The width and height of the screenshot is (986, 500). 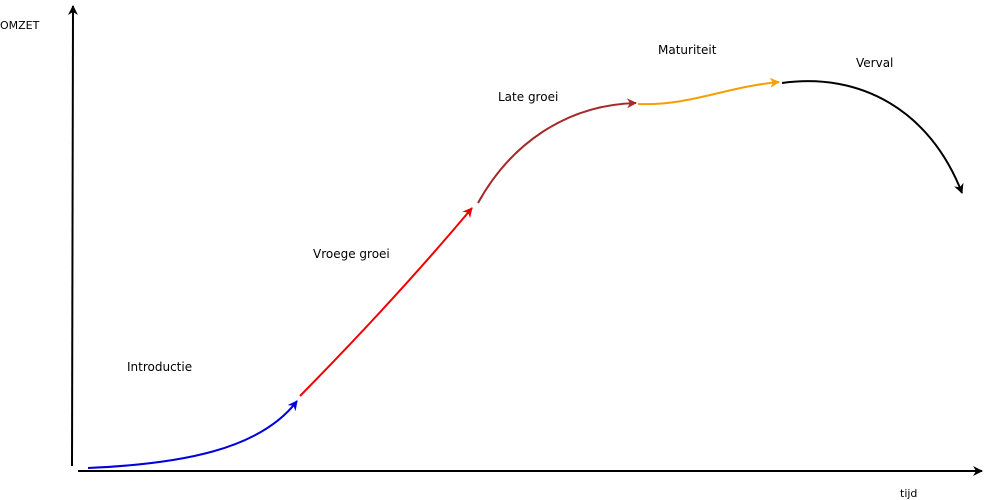 What do you see at coordinates (687, 50) in the screenshot?
I see `phase-label-maturiteit: Maturiteit` at bounding box center [687, 50].